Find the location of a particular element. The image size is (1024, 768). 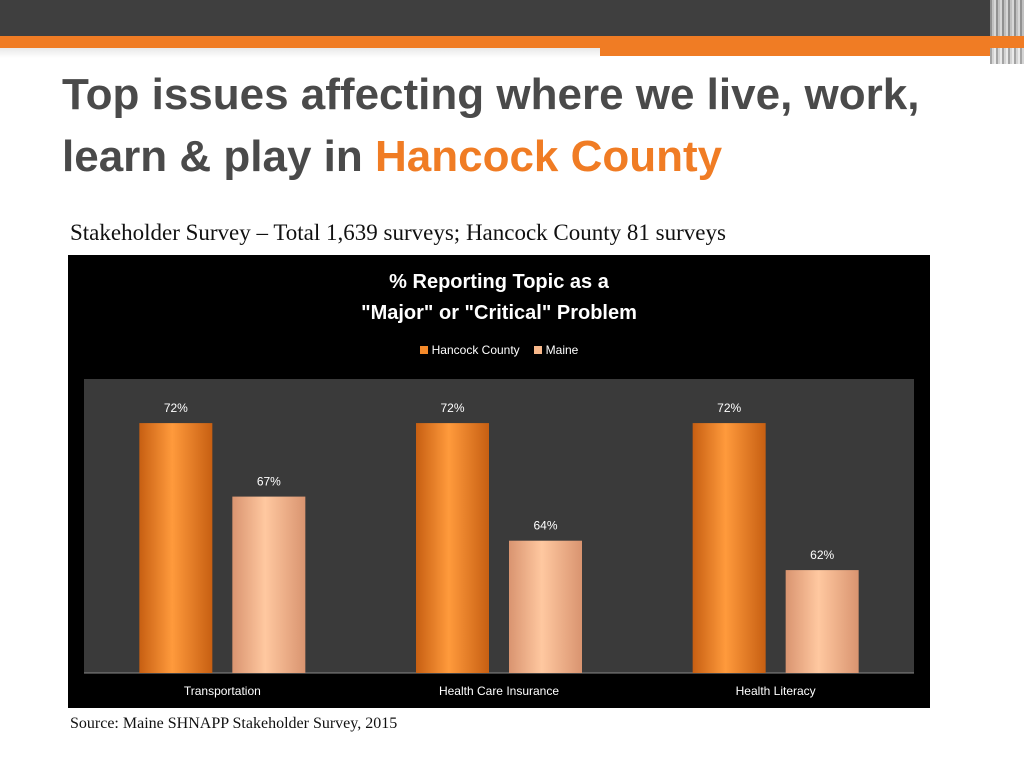

title-highlight: Hancock County is located at coordinates (548, 156).